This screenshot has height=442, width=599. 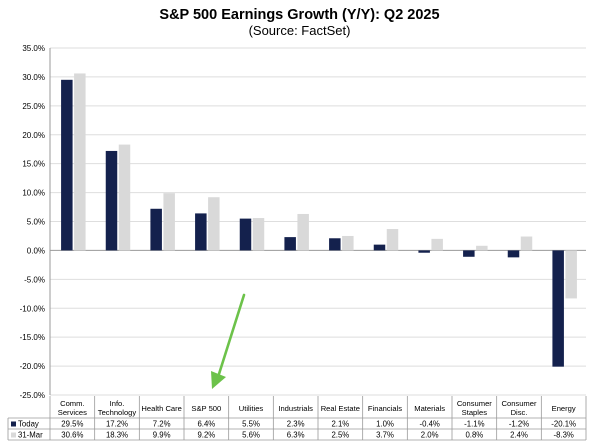 I want to click on y-tick-label: 10.0%, so click(x=33, y=193).